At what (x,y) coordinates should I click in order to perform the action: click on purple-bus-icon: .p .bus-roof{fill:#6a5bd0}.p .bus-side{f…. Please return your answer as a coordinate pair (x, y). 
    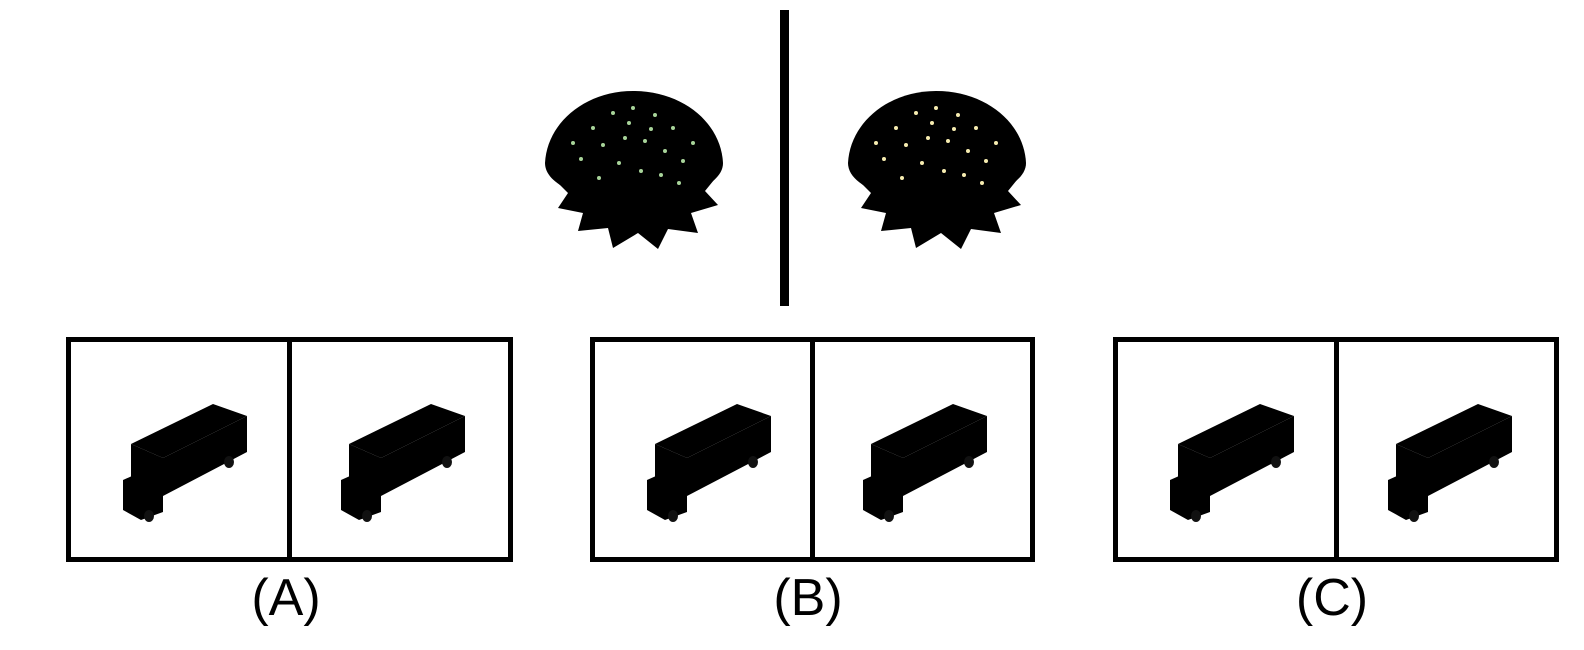
    Looking at the image, I should click on (186, 457).